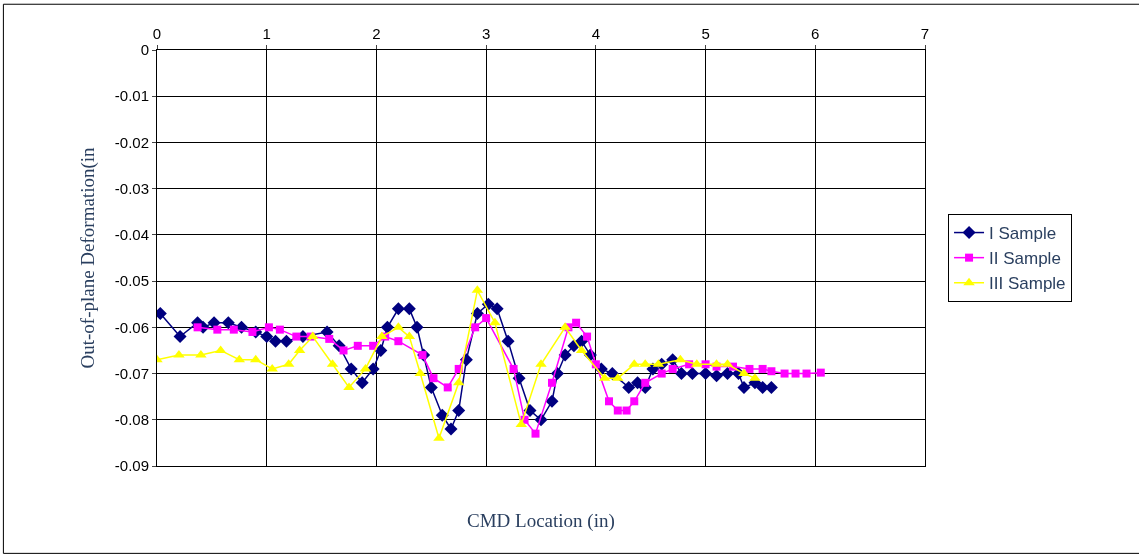 This screenshot has height=557, width=1139. I want to click on y-tick-label: -0.06, so click(131, 327).